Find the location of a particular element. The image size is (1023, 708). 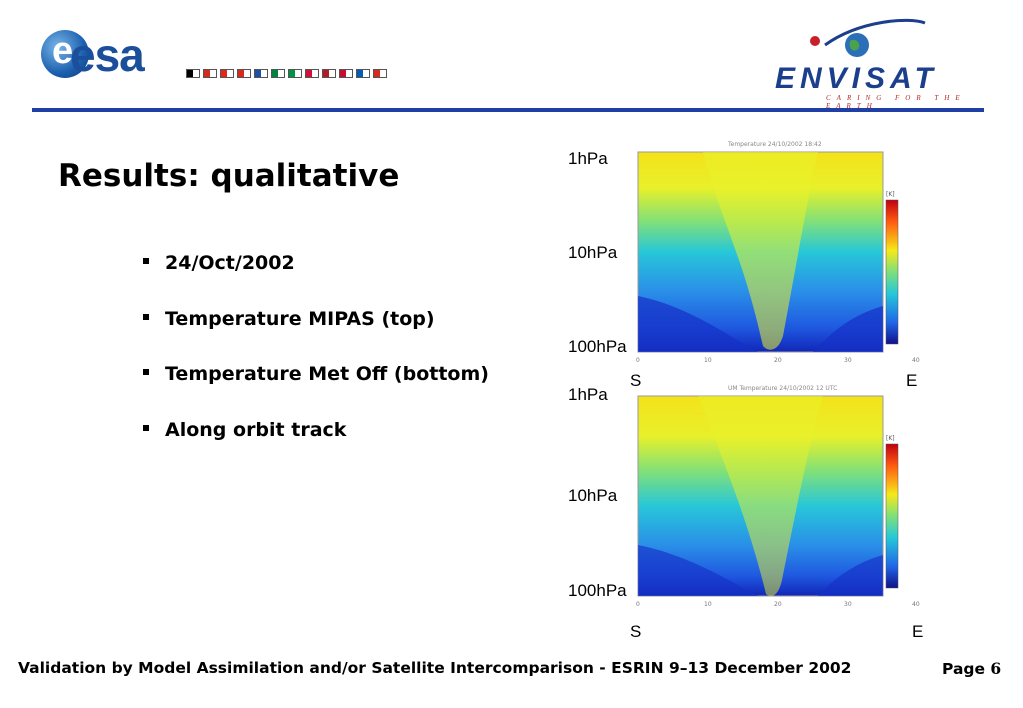

top-plot-cold-region-right is located at coordinates (848, 329).